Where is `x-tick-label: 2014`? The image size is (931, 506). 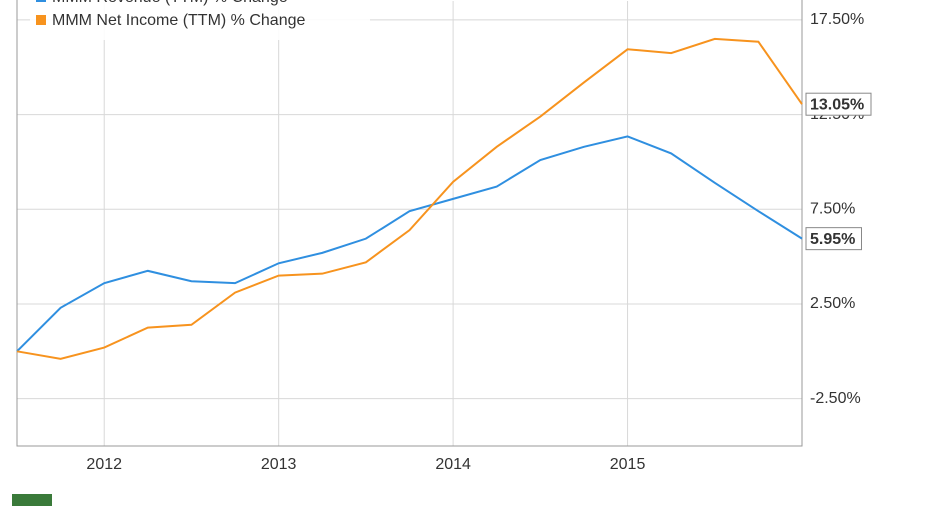 x-tick-label: 2014 is located at coordinates (453, 464).